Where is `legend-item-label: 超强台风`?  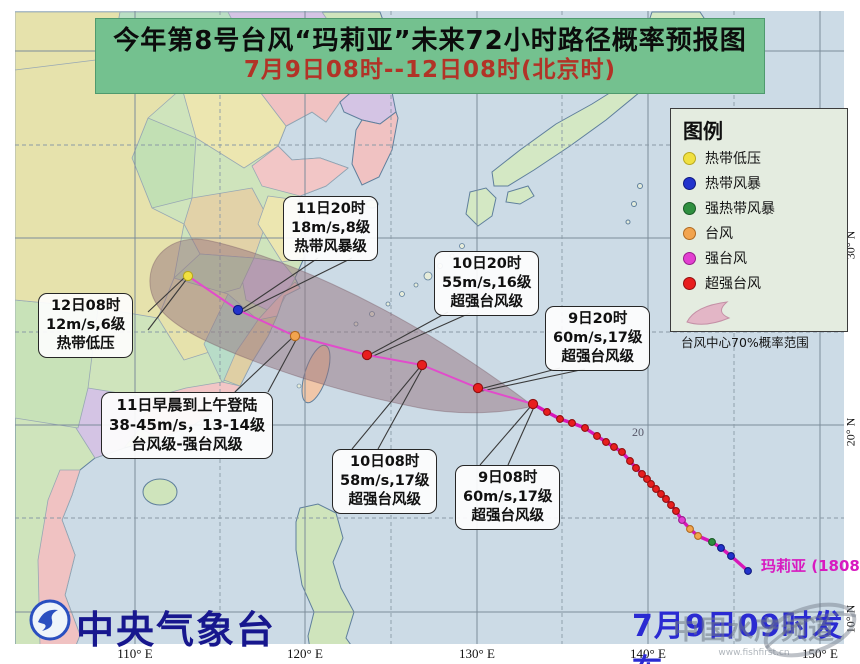 legend-item-label: 超强台风 is located at coordinates (733, 284).